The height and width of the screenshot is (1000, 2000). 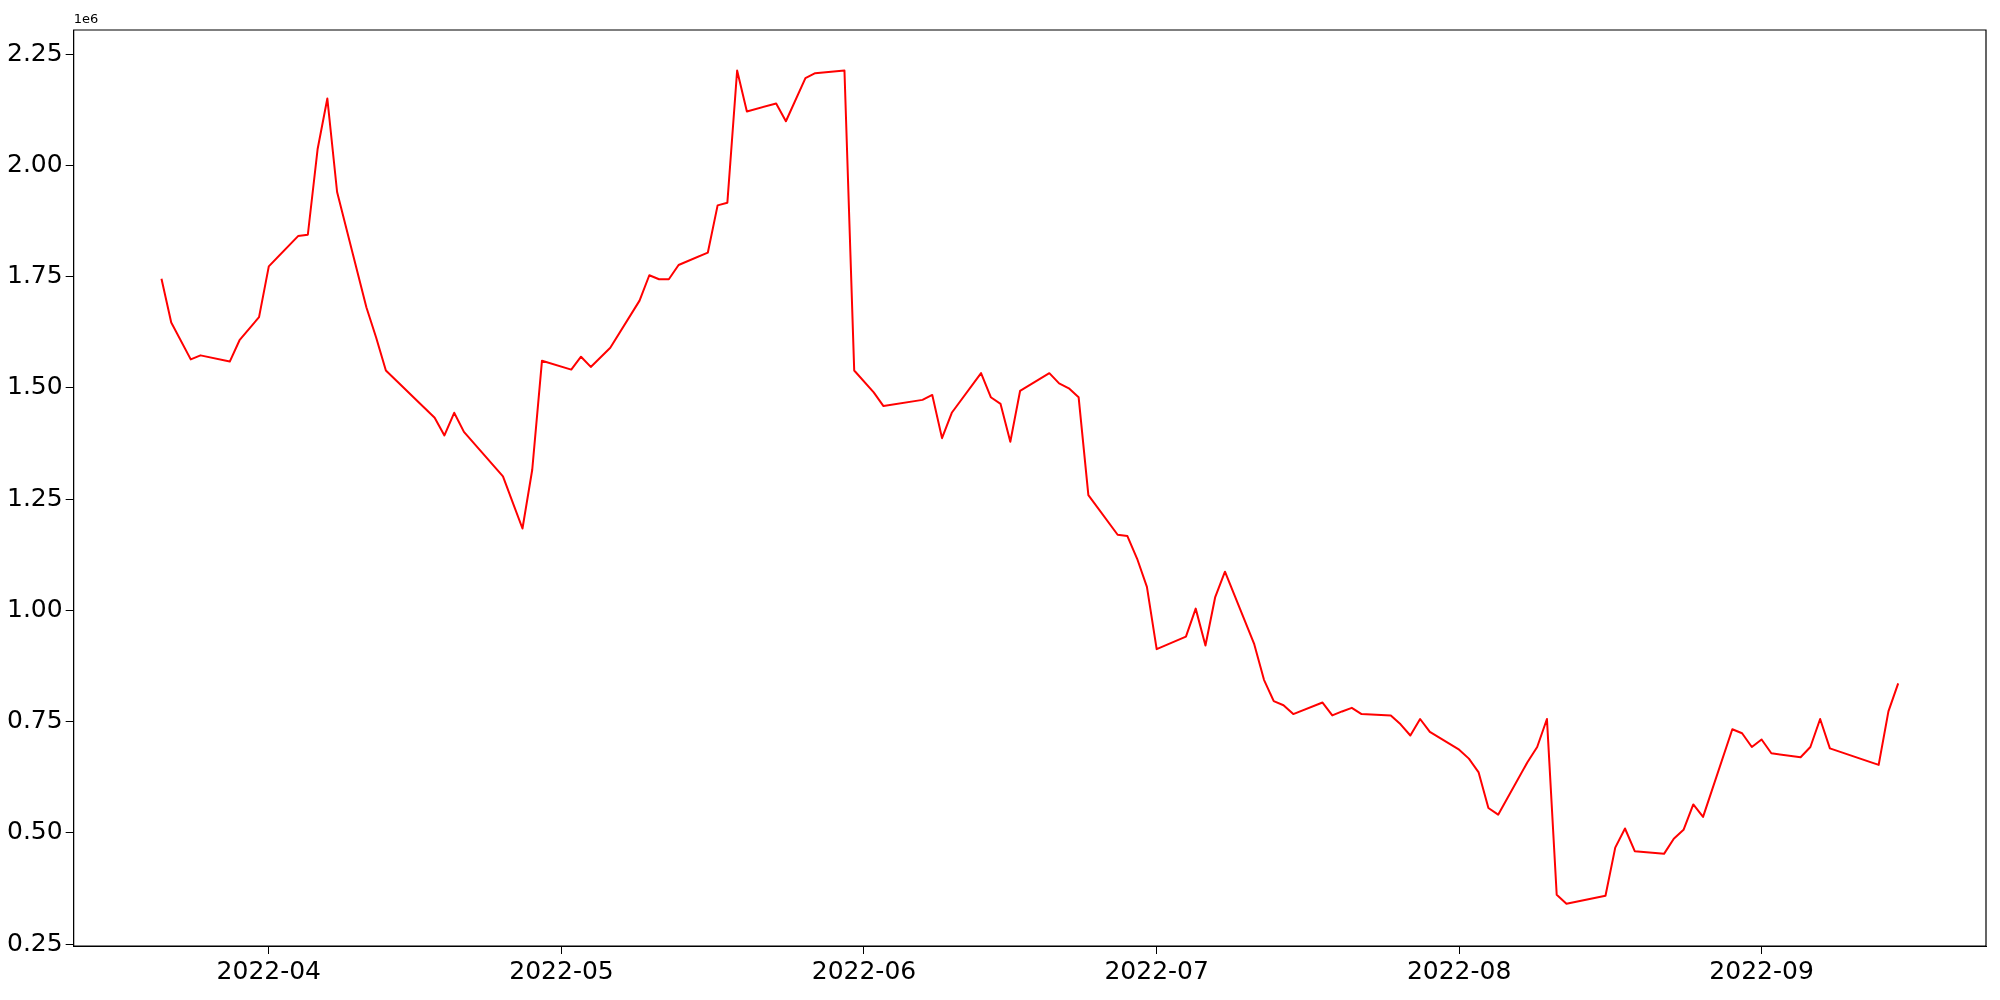 I want to click on y-tick-label: 0.75, so click(x=34, y=720).